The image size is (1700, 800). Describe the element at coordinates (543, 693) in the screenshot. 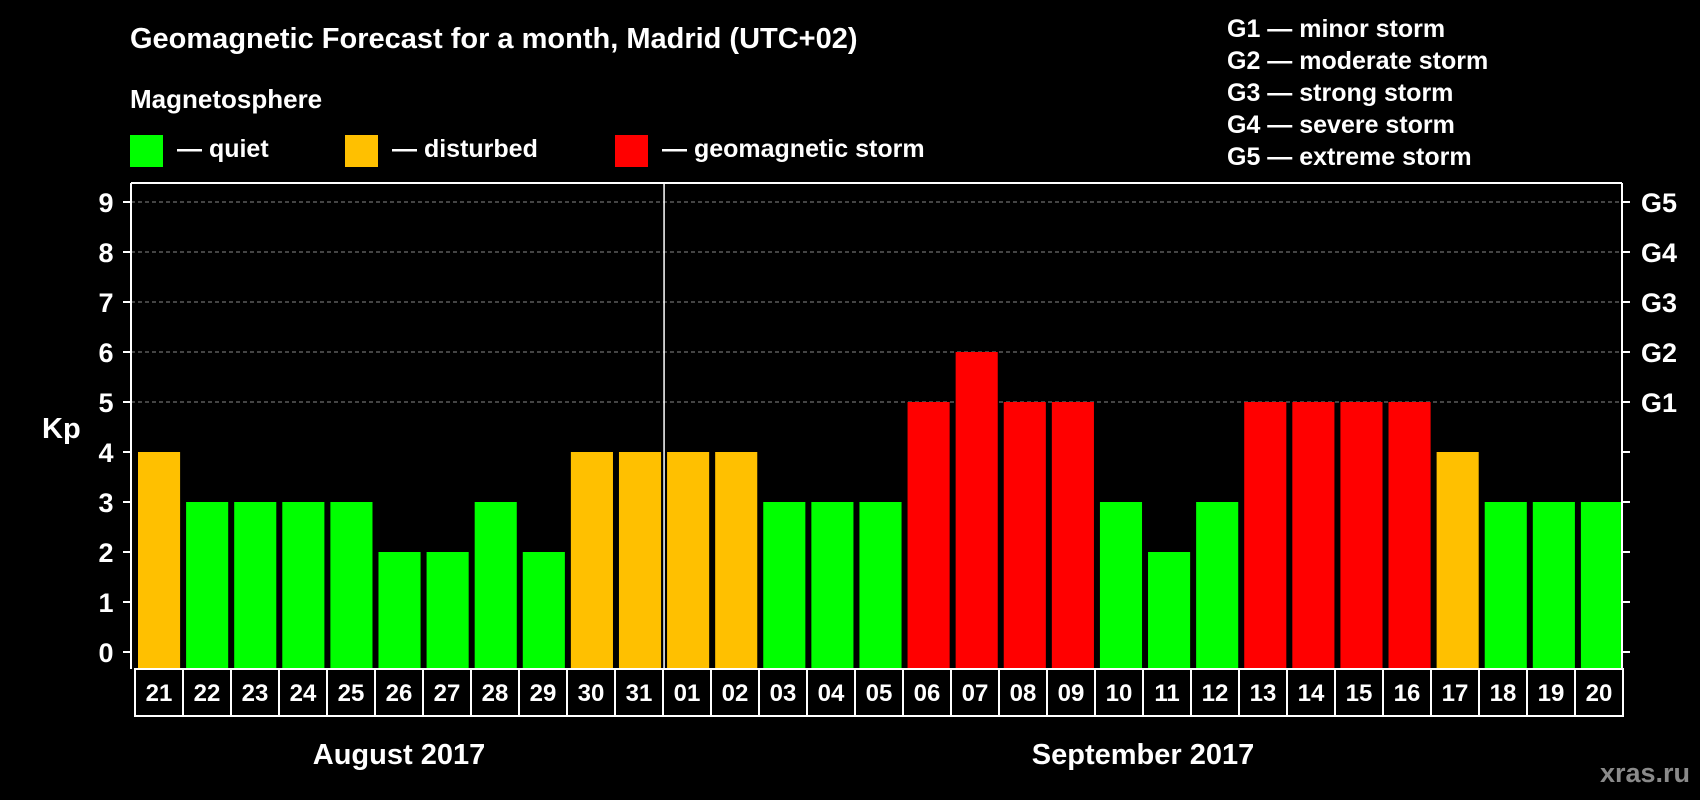

I see `x-tick-label-29: 29` at that location.